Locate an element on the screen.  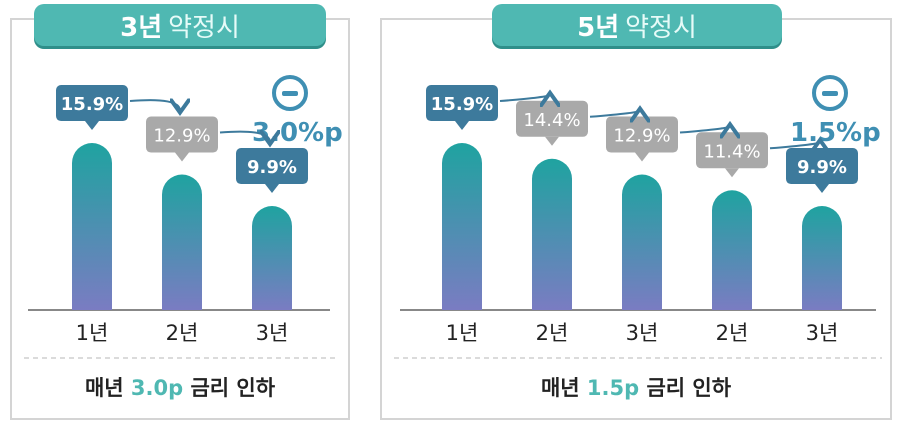
value-label: 11.4% is located at coordinates (731, 151).